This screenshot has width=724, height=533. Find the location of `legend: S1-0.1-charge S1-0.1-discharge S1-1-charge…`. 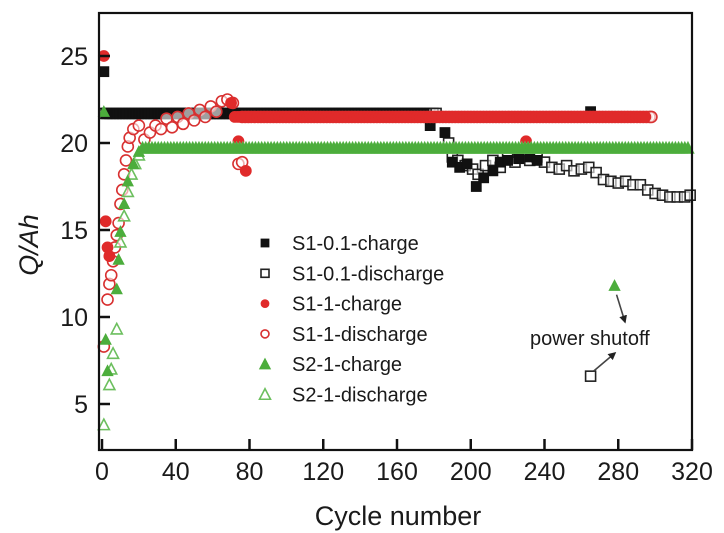

legend: S1-0.1-charge S1-0.1-discharge S1-1-charge… is located at coordinates (351, 320).